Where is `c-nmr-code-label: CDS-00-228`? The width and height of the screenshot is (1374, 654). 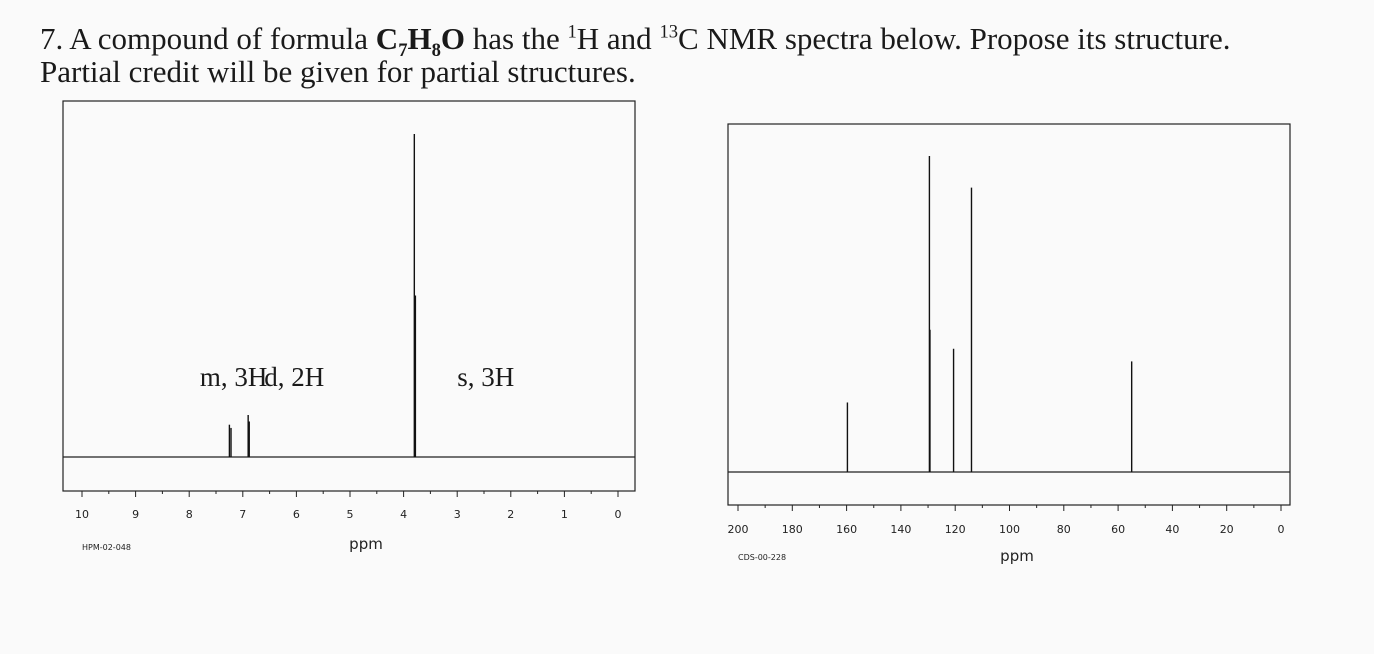
c-nmr-code-label: CDS-00-228 is located at coordinates (762, 557).